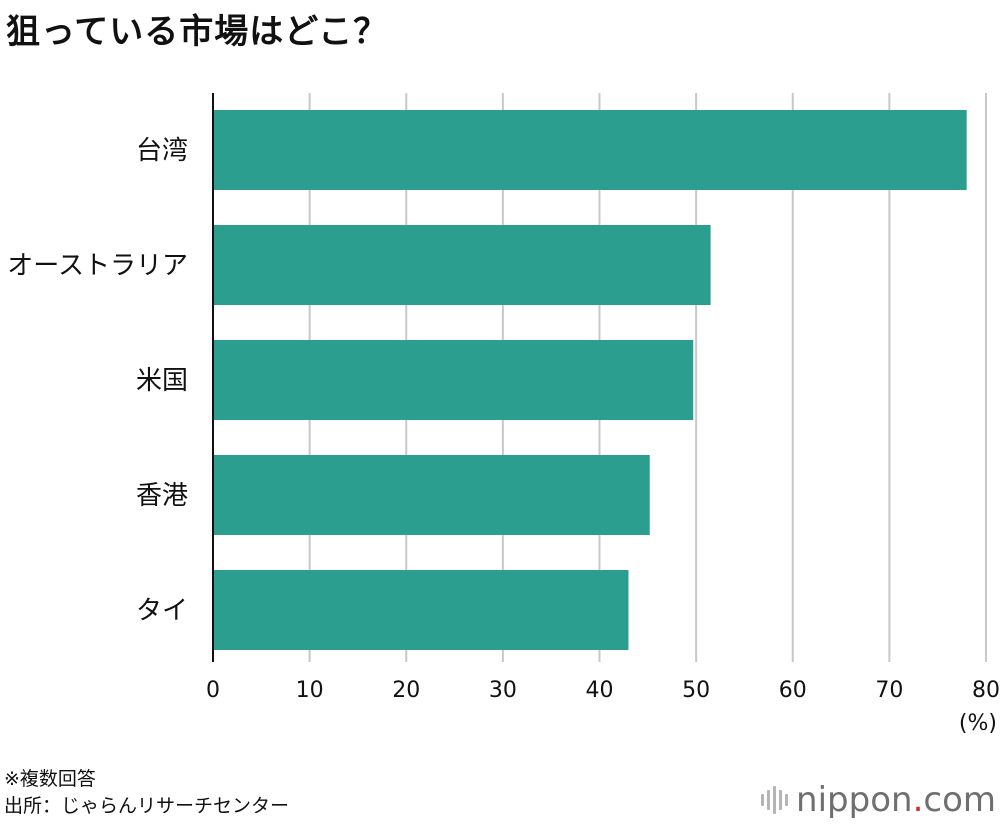 This screenshot has width=1000, height=824. Describe the element at coordinates (97, 266) in the screenshot. I see `category-label: オーストラリア` at that location.